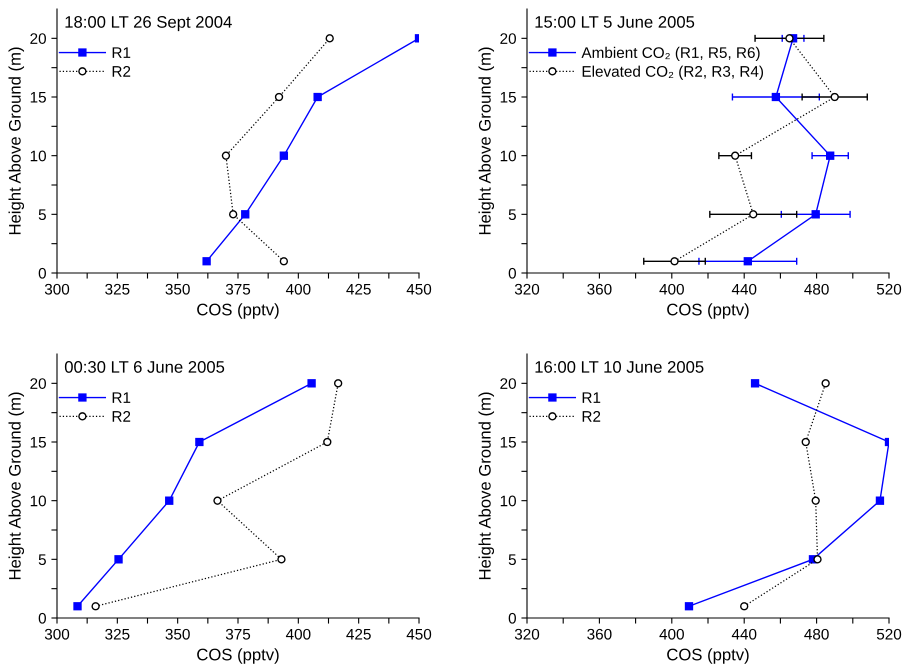 The height and width of the screenshot is (667, 910). Describe the element at coordinates (670, 54) in the screenshot. I see `legend-label: Ambient CO₂ (R1, R5, R6)` at that location.